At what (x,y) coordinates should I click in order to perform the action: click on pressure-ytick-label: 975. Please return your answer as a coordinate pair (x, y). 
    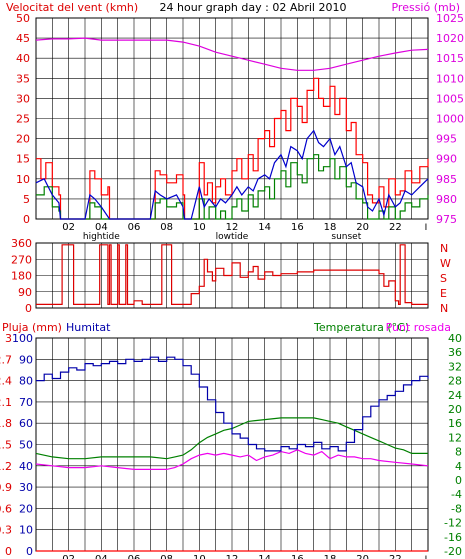
    Looking at the image, I should click on (446, 219).